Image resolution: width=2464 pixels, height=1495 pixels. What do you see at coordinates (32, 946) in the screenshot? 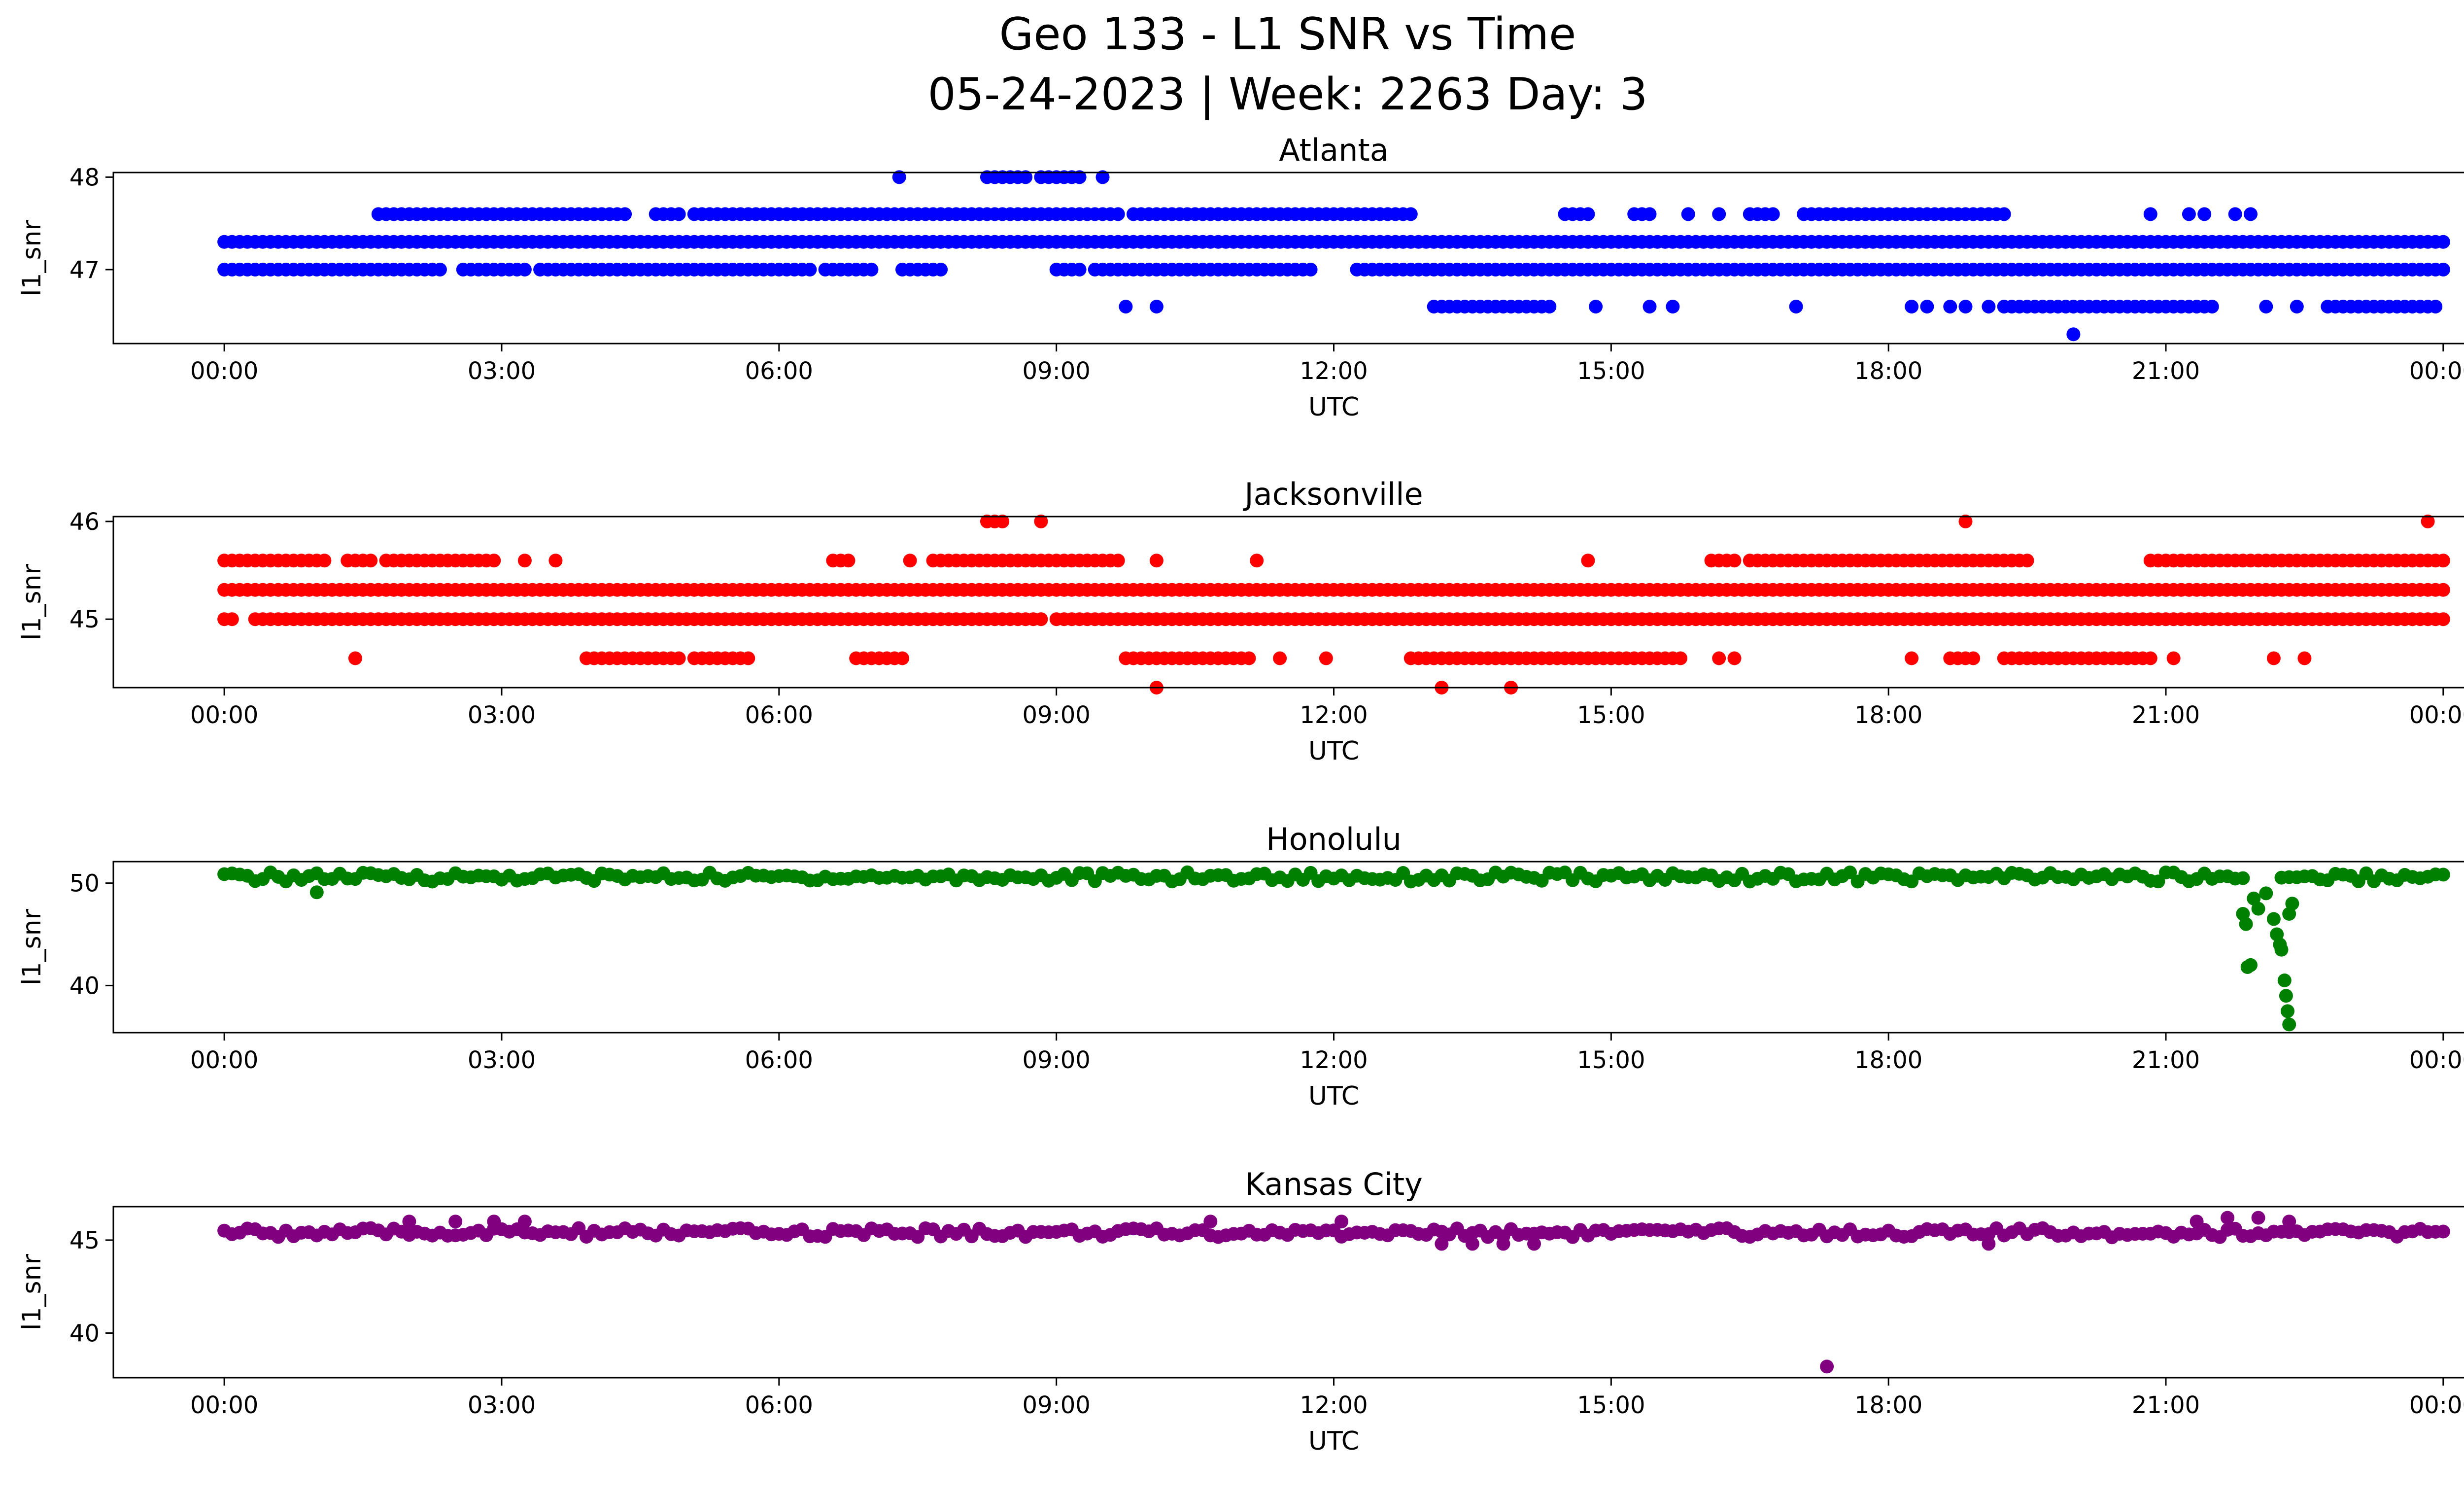
I see `y-axis-label: l1_snr` at bounding box center [32, 946].